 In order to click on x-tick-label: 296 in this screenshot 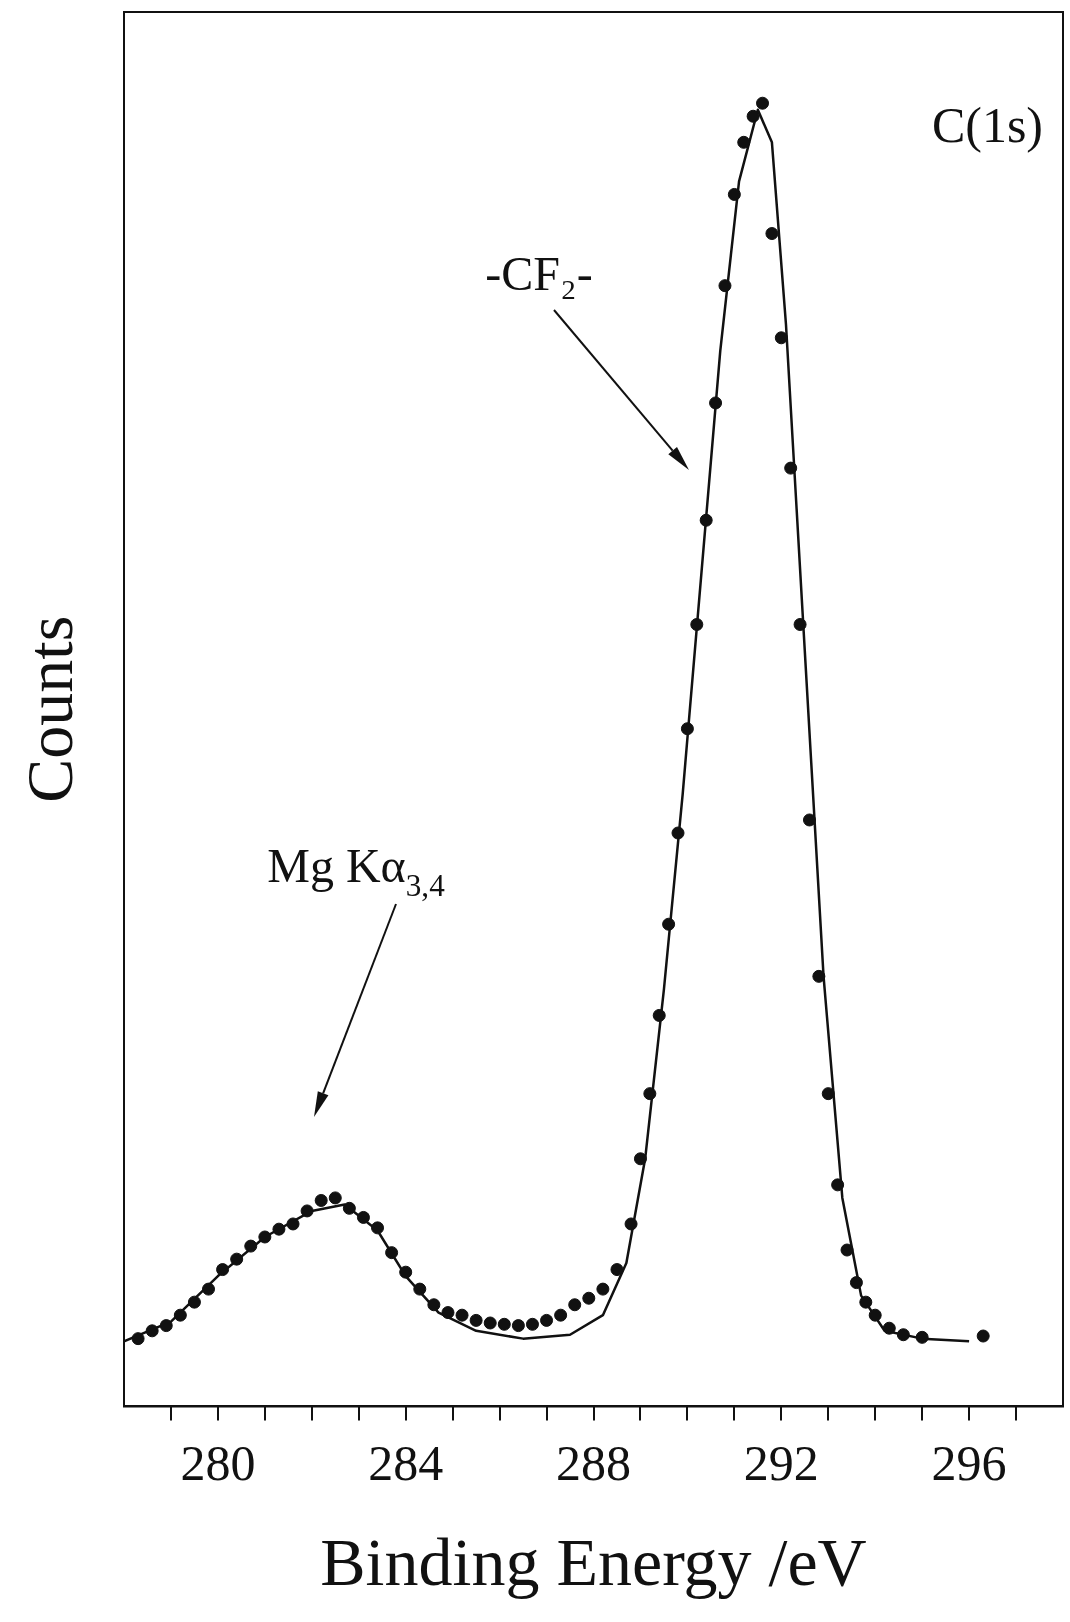, I will do `click(969, 1462)`.